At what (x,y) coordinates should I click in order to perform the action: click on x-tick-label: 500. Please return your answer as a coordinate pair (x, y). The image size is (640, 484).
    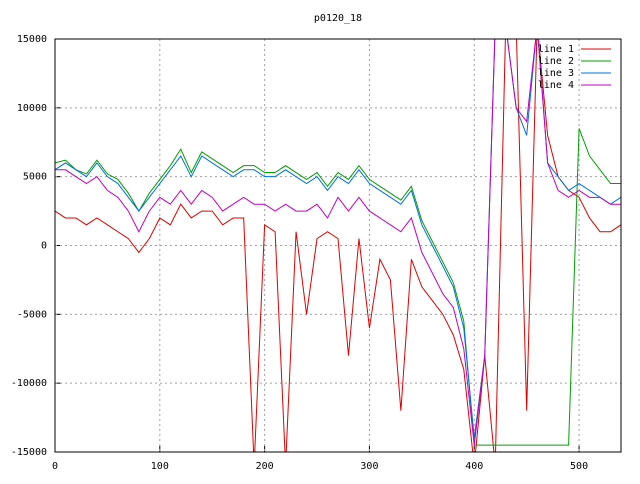
    Looking at the image, I should click on (579, 466).